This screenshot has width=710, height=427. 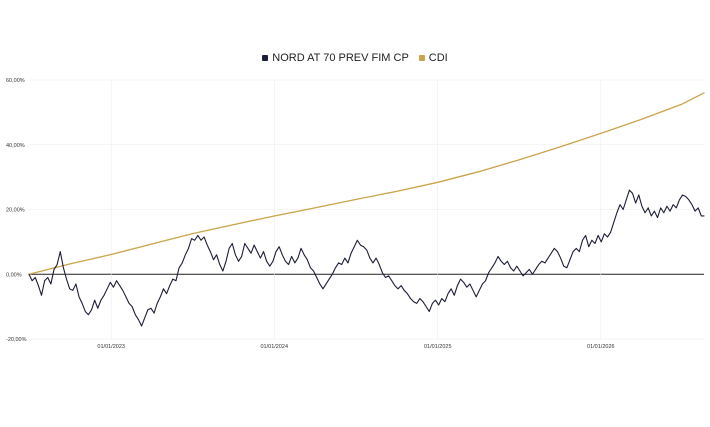 What do you see at coordinates (15, 146) in the screenshot?
I see `y-tick-label: 40,00%` at bounding box center [15, 146].